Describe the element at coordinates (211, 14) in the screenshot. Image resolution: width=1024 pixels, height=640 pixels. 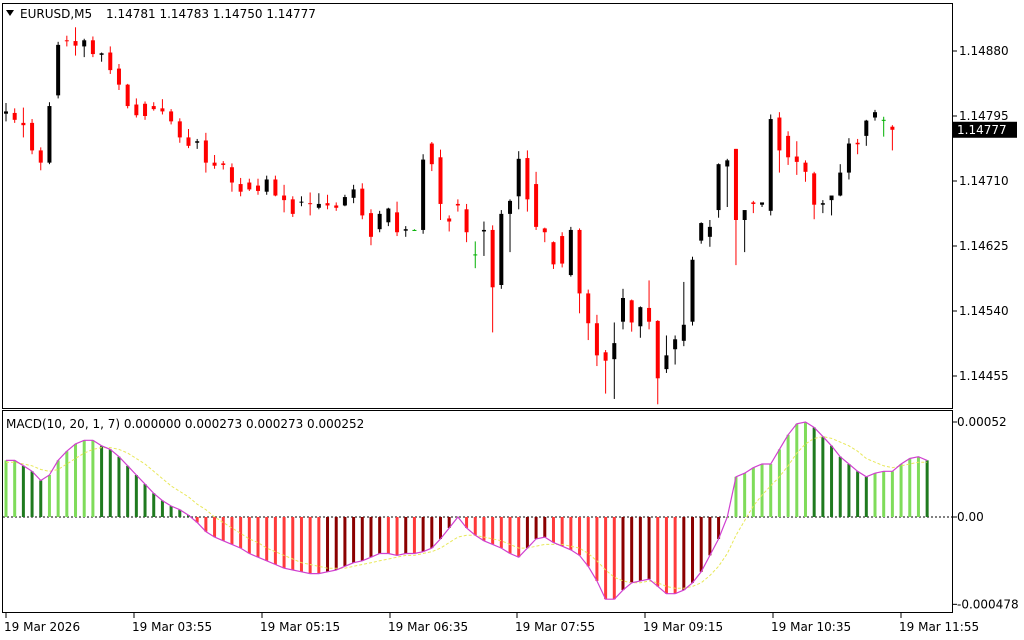
I see `ohlc-values: 1.14781 1.14783 1.14750 1.14777` at that location.